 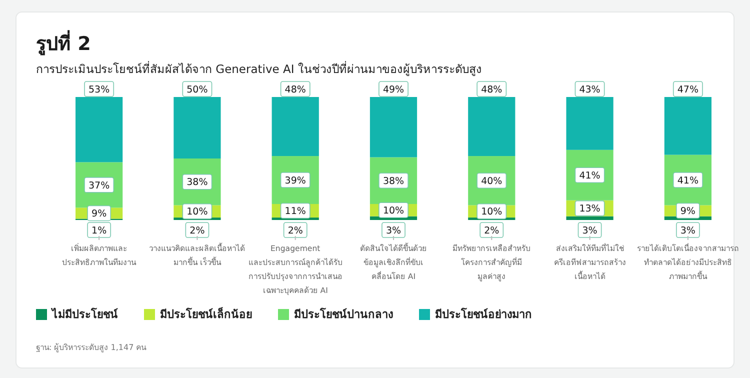 What do you see at coordinates (99, 230) in the screenshot?
I see `data-label: 1%` at bounding box center [99, 230].